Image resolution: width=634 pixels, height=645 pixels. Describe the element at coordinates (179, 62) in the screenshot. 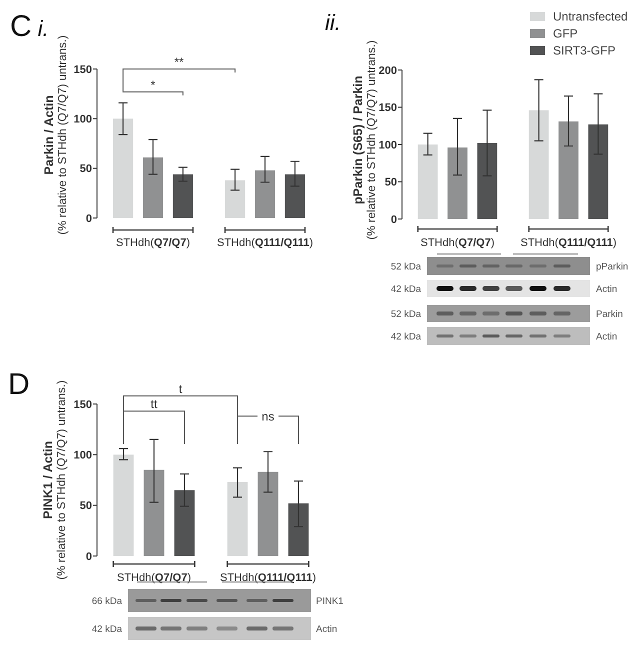

I see `annotation: **` at that location.